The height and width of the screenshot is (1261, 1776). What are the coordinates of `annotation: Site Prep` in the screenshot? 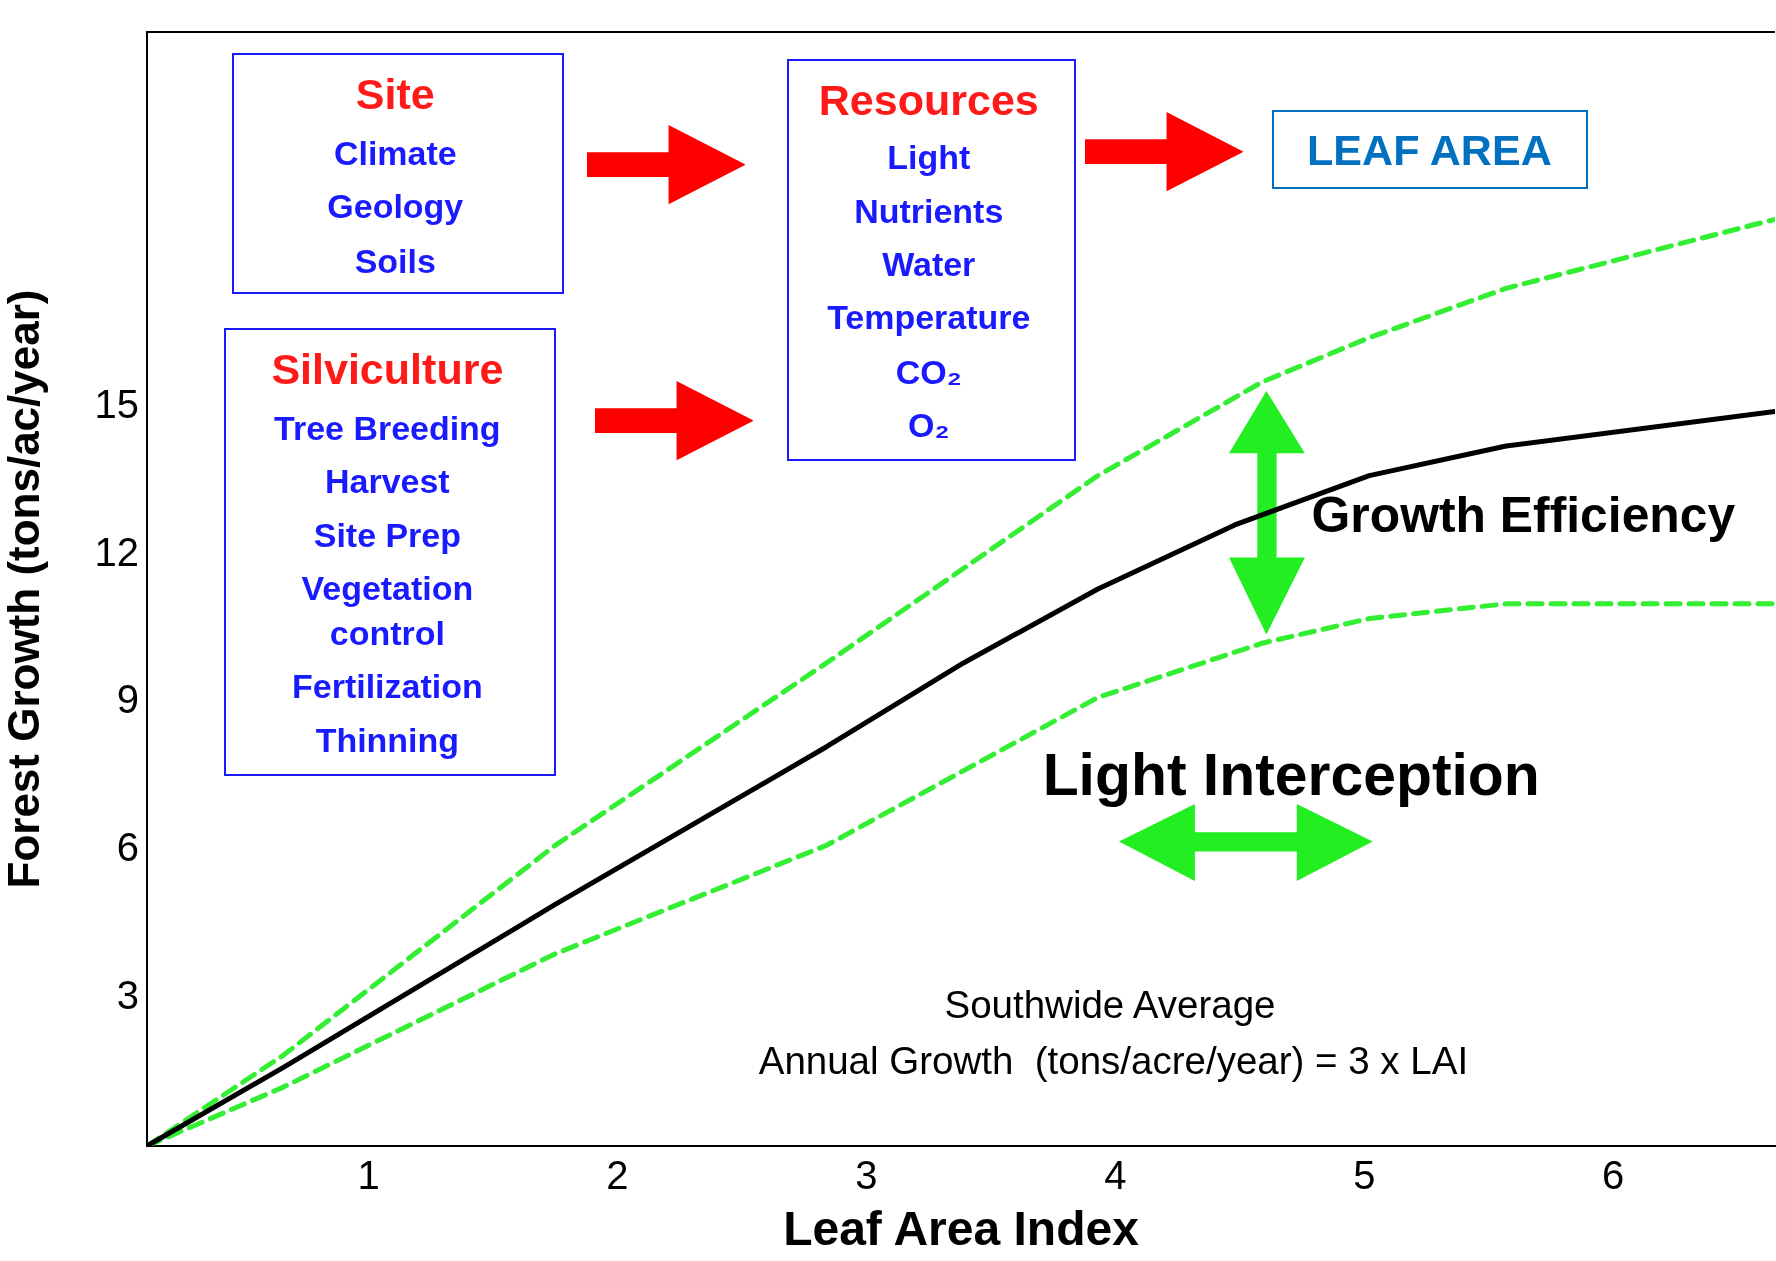 It's located at (387, 535).